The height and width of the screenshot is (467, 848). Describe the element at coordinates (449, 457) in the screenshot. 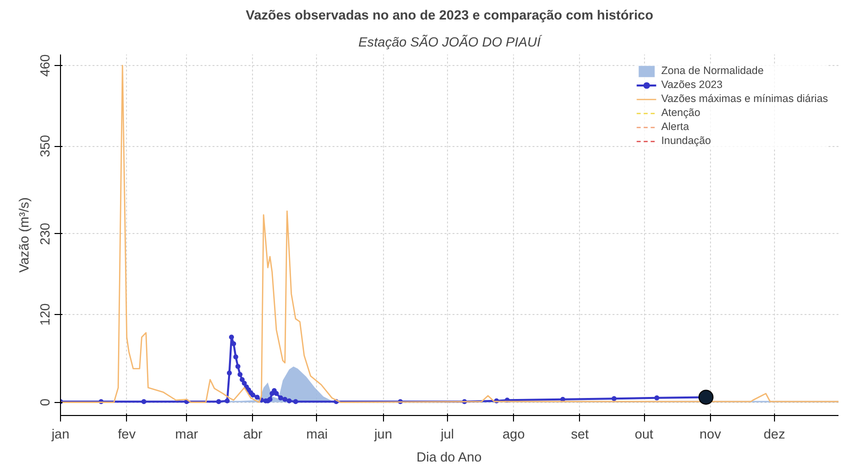

I see `x-axis-title: Dia do Ano` at that location.